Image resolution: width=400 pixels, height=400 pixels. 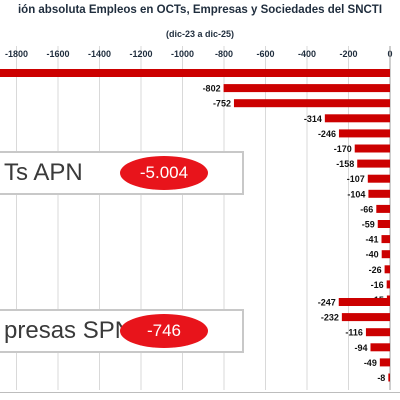 I want to click on data-label: -107, so click(x=356, y=179).